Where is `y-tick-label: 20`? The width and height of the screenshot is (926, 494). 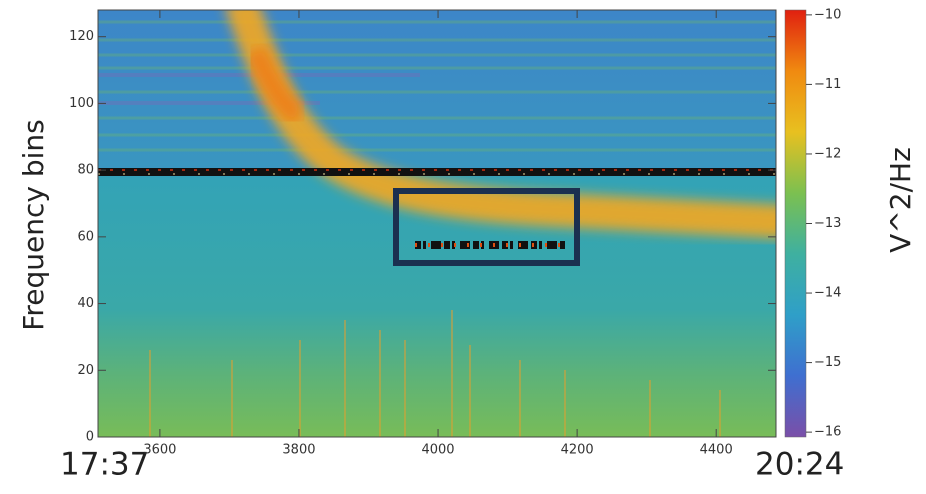 y-tick-label: 20 is located at coordinates (85, 370).